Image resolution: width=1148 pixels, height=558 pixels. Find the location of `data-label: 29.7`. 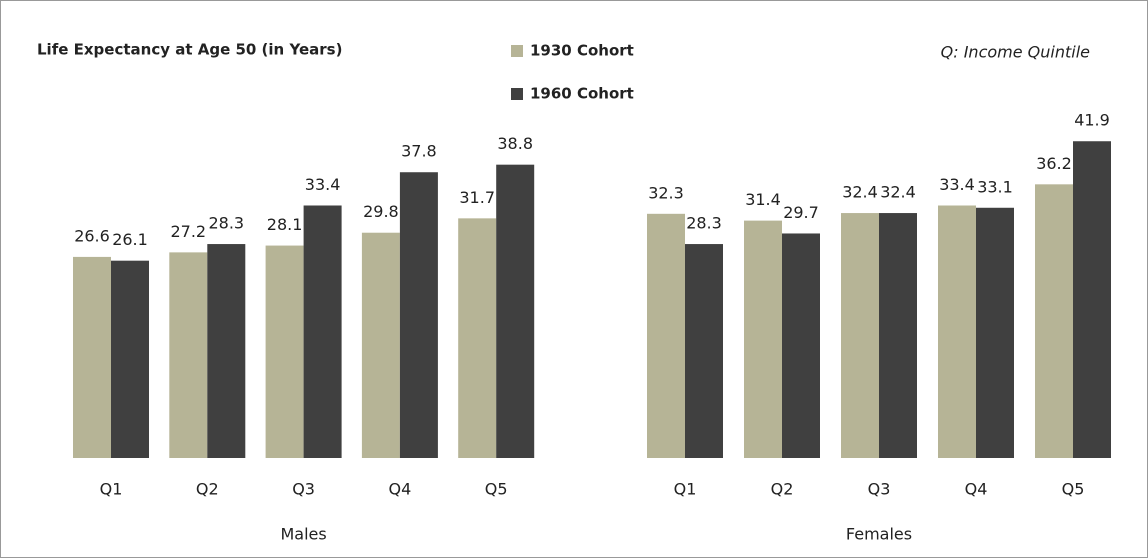

data-label: 29.7 is located at coordinates (801, 212).